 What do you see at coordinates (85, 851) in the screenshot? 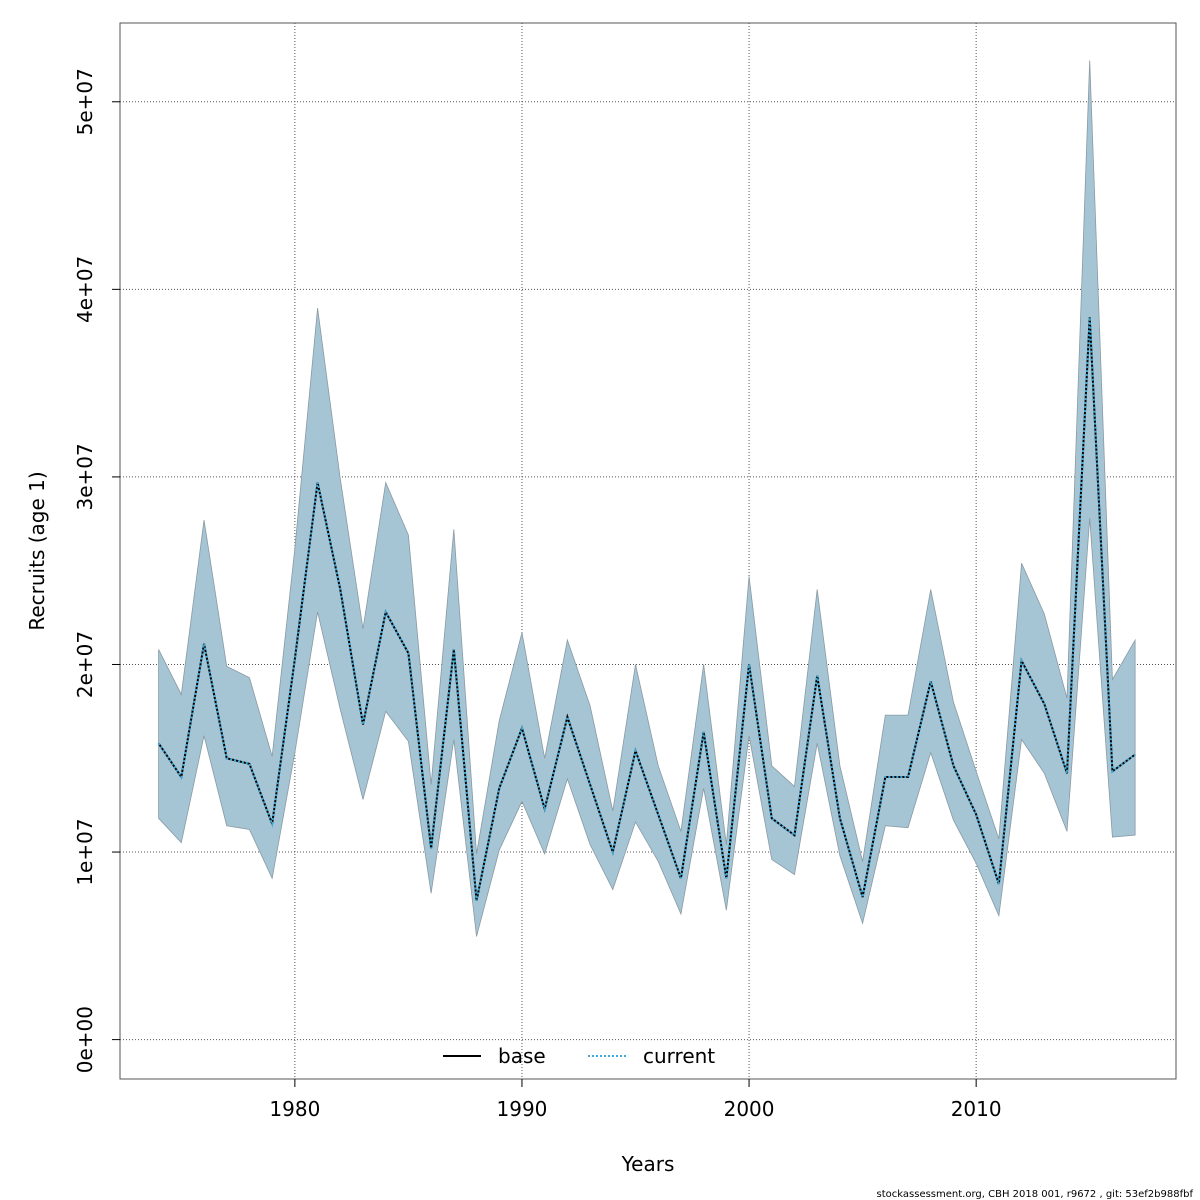
I see `y-tick-label: 1e+07` at bounding box center [85, 851].